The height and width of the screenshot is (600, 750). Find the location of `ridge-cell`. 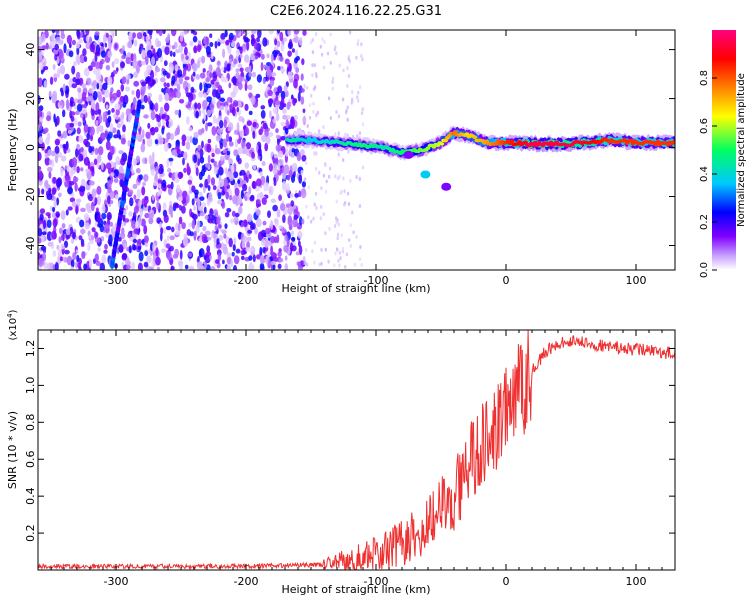

ridge-cell is located at coordinates (475, 137).